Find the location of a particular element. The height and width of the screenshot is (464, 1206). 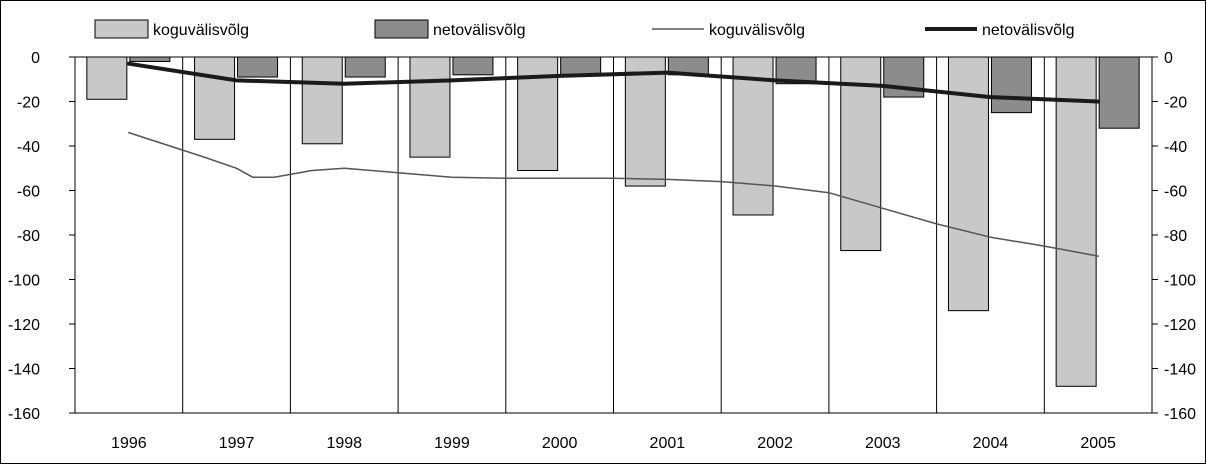

y-tick-label-right: -60 is located at coordinates (1175, 192).